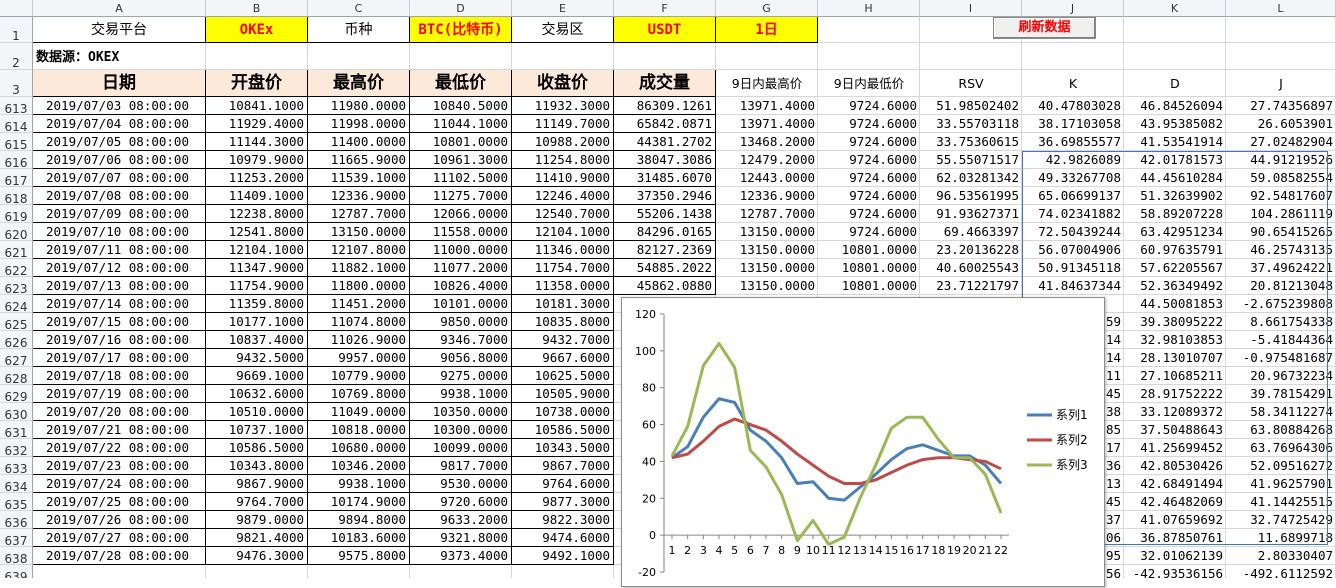  Describe the element at coordinates (1113, 339) in the screenshot. I see `cell-k: 14` at that location.